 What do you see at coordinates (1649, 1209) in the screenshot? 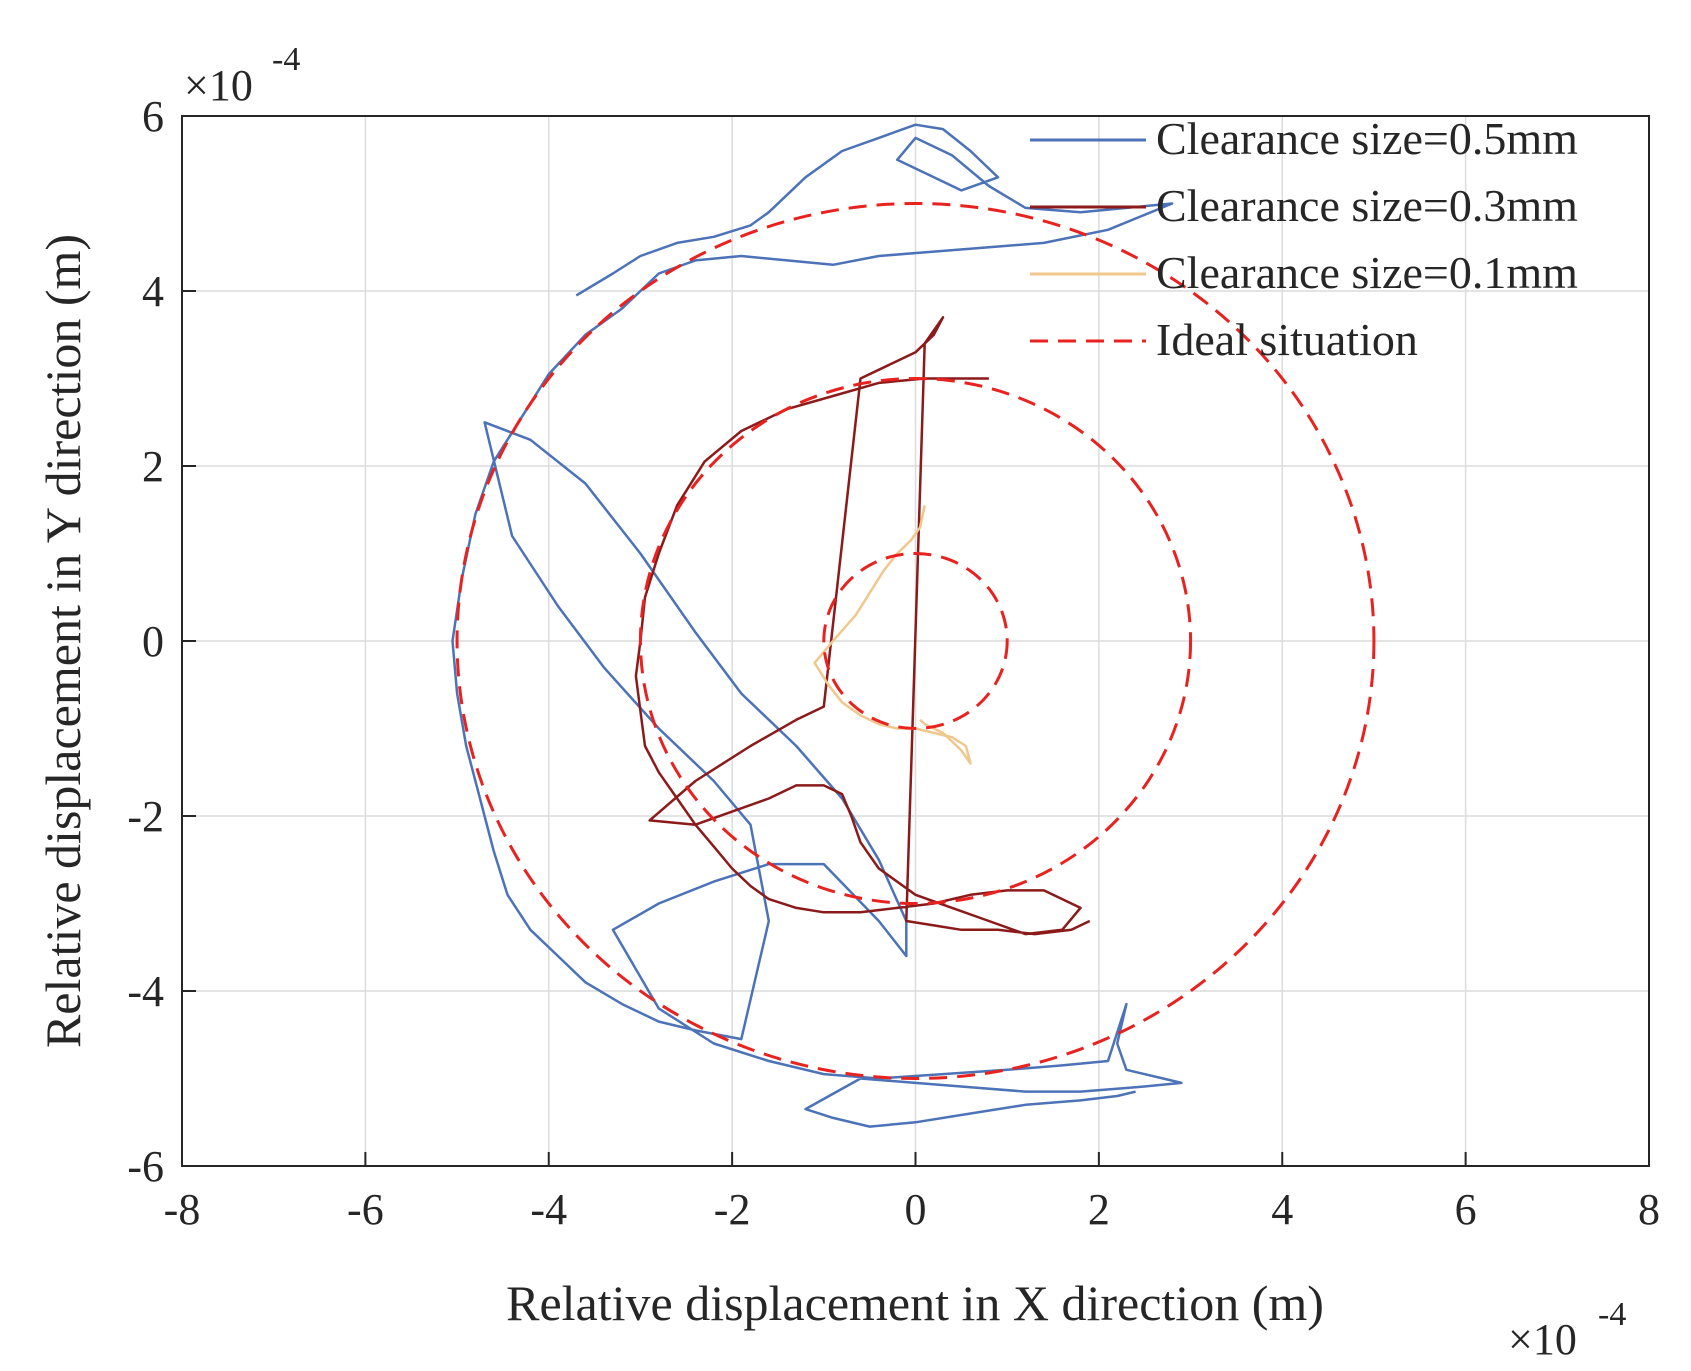
I see `x-tick-label: 8` at bounding box center [1649, 1209].